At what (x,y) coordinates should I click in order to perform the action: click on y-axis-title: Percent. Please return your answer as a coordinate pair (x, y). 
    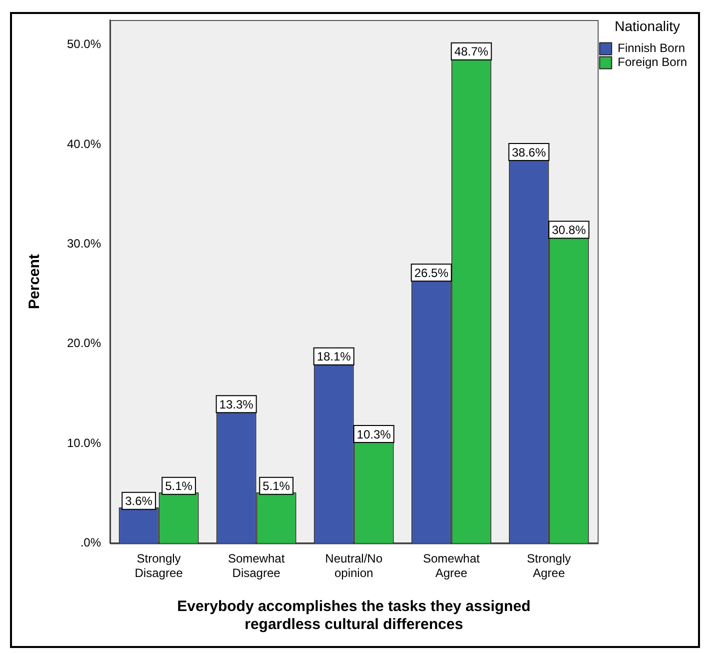
    Looking at the image, I should click on (35, 282).